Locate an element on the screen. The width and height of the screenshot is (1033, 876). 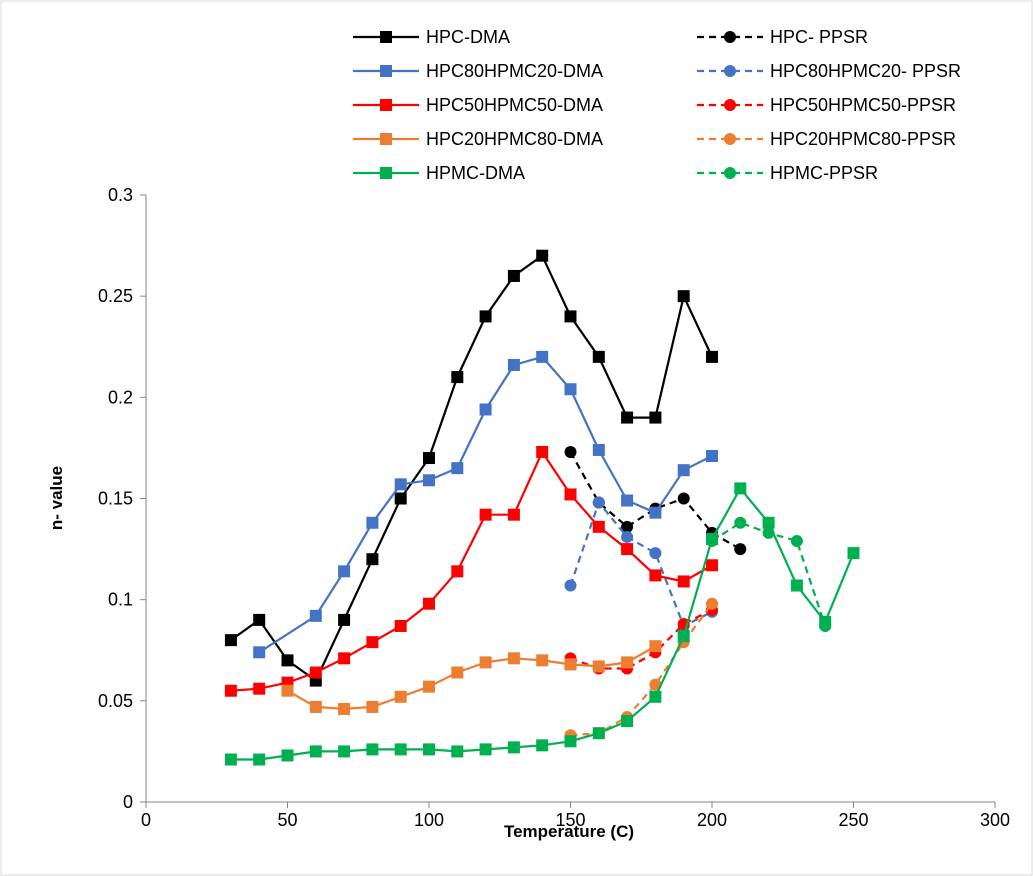
legend-label: HPC80HPMC20- PPSR is located at coordinates (865, 71).